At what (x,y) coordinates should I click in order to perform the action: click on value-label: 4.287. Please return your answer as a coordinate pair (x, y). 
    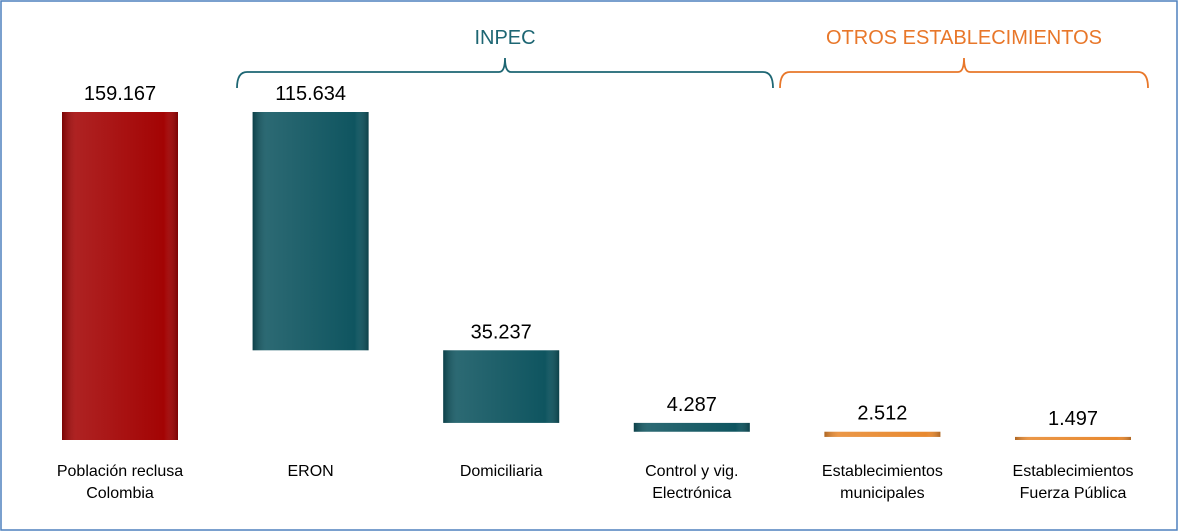
    Looking at the image, I should click on (692, 405).